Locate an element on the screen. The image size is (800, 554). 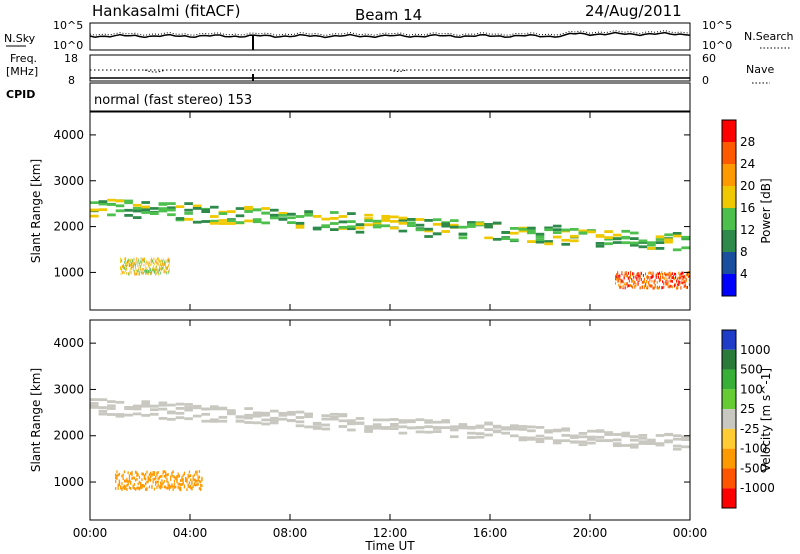
freq-panel is located at coordinates (390, 68).